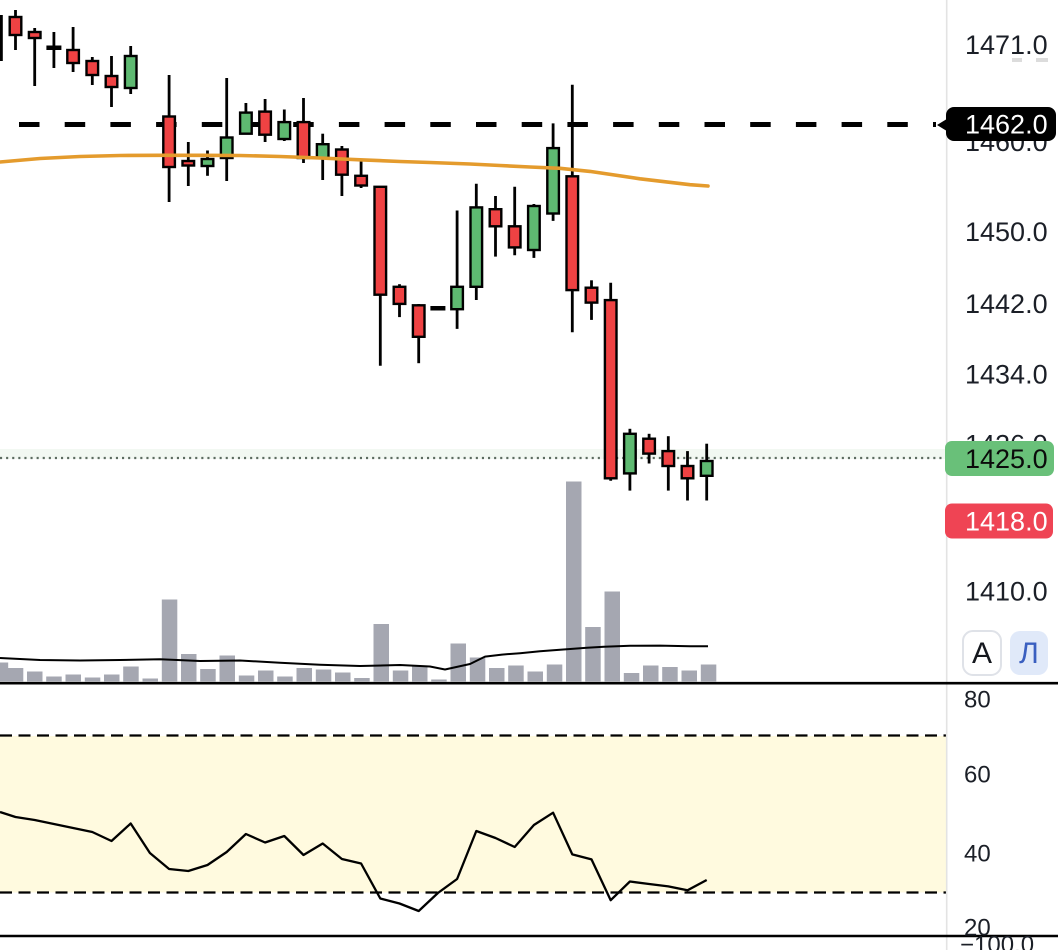 The height and width of the screenshot is (950, 1058). Describe the element at coordinates (997, 941) in the screenshot. I see `svg-text: −100.0` at that location.